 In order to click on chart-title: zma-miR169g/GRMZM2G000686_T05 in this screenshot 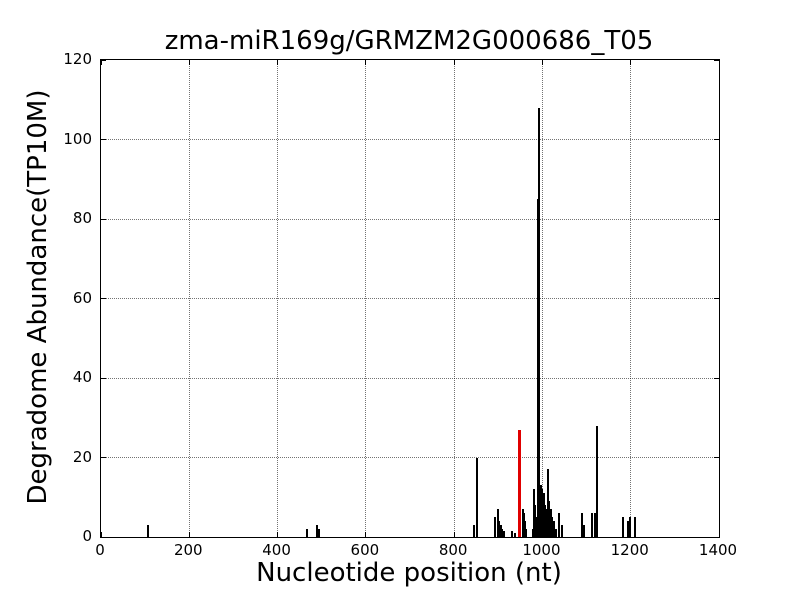, I will do `click(409, 41)`.